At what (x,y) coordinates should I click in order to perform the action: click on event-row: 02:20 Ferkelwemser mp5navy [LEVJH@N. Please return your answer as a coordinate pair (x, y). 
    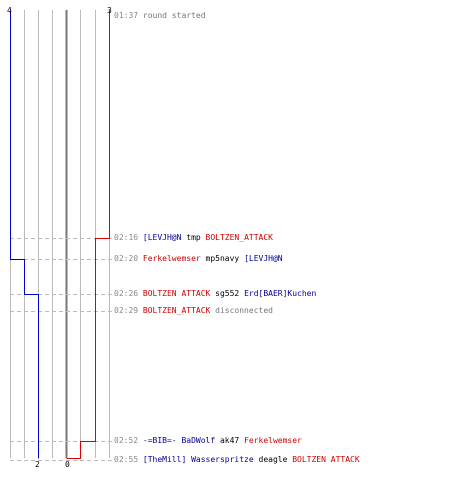
    Looking at the image, I should click on (198, 259).